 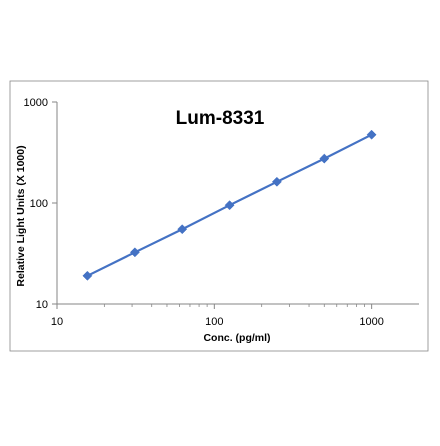 I want to click on y-tick-label: 100, so click(x=39, y=204).